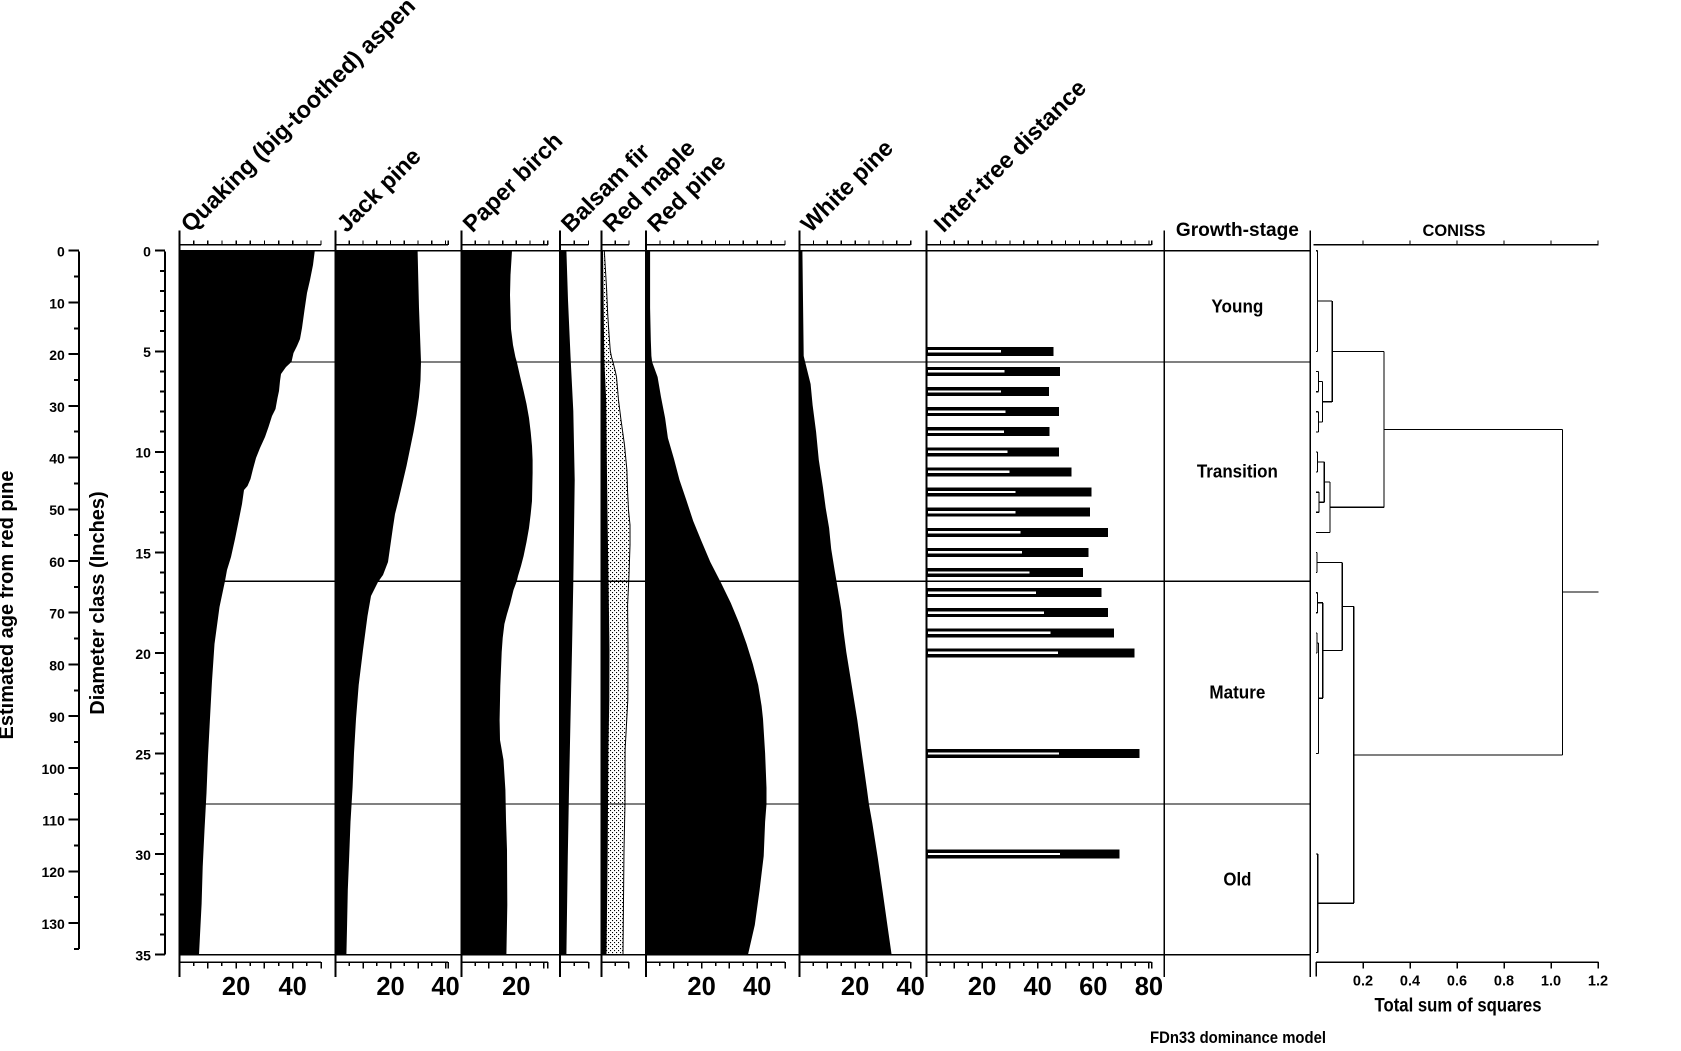 The height and width of the screenshot is (1051, 1681). Describe the element at coordinates (1237, 880) in the screenshot. I see `svg-text: Old` at that location.